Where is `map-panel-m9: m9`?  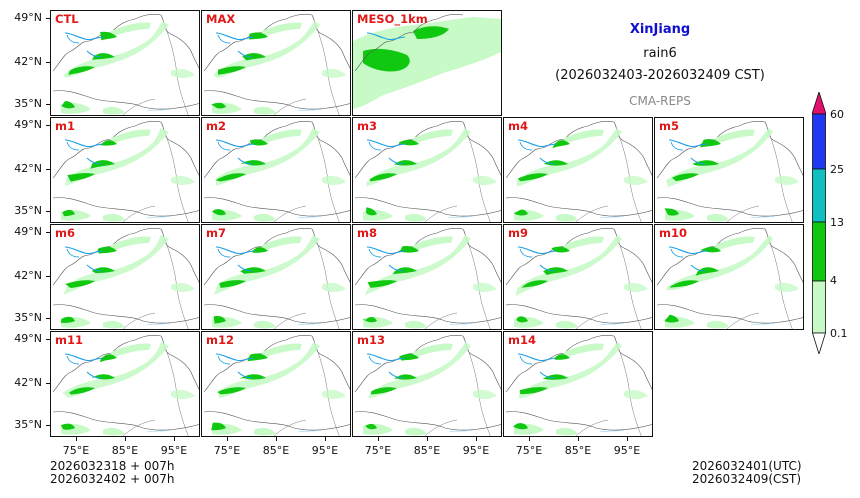
map-panel-m9: m9 is located at coordinates (578, 277).